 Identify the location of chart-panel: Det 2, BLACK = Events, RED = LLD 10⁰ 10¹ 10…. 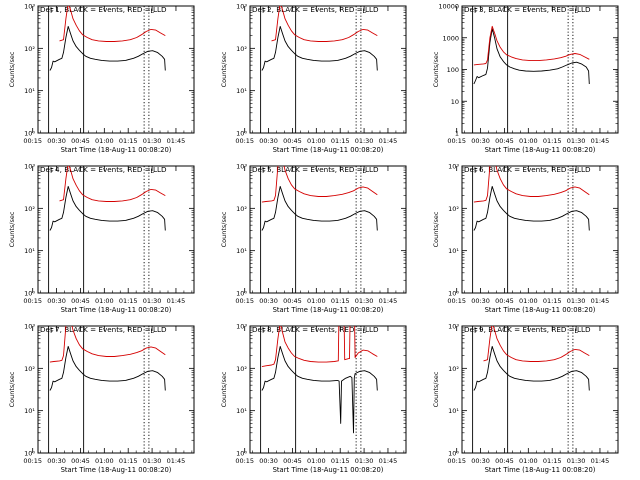
(313, 78).